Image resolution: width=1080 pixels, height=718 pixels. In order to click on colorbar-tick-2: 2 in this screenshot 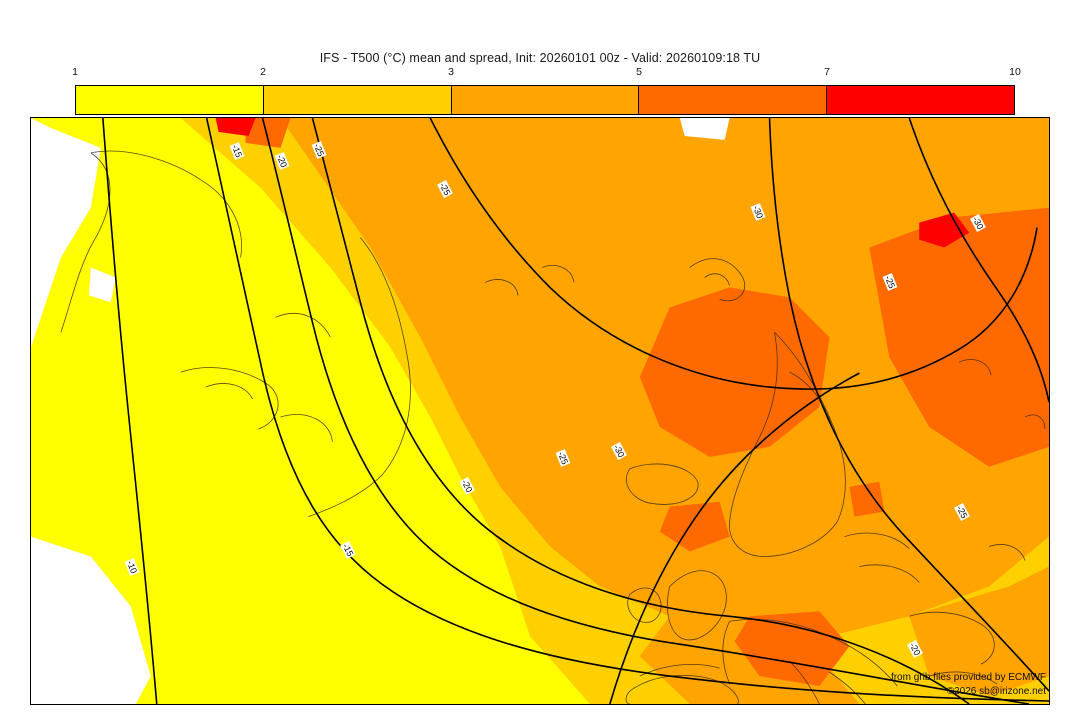, I will do `click(263, 72)`.